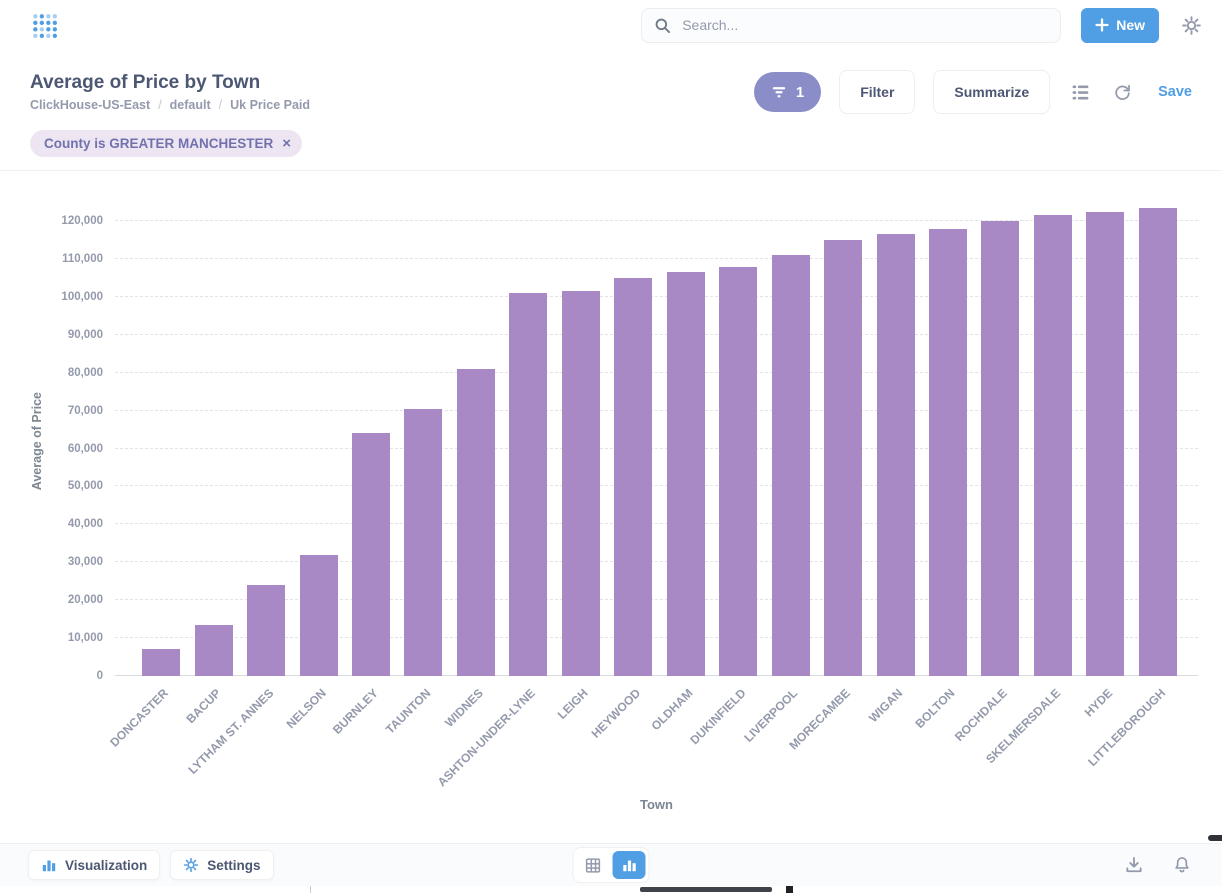 Image resolution: width=1222 pixels, height=893 pixels. Describe the element at coordinates (1157, 441) in the screenshot. I see `bar-littleborough` at that location.